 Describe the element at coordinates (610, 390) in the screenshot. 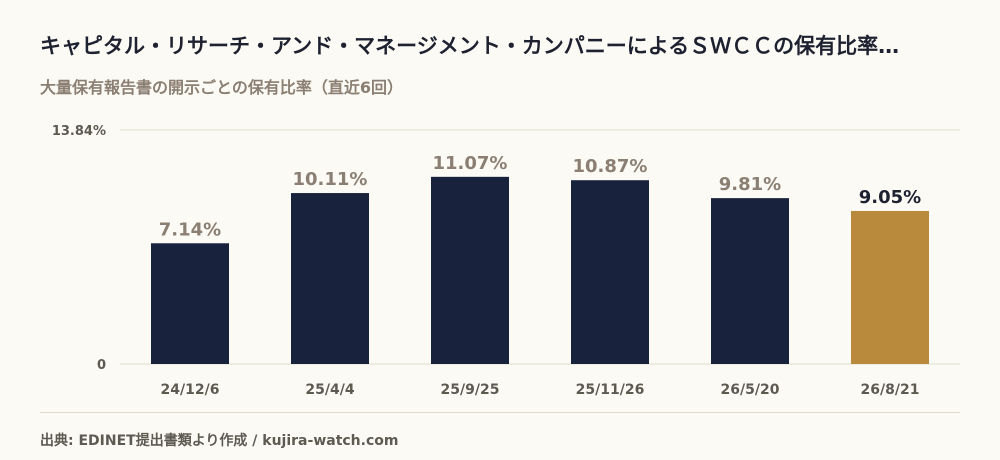

I see `x-tick-label: 25/11/26` at that location.